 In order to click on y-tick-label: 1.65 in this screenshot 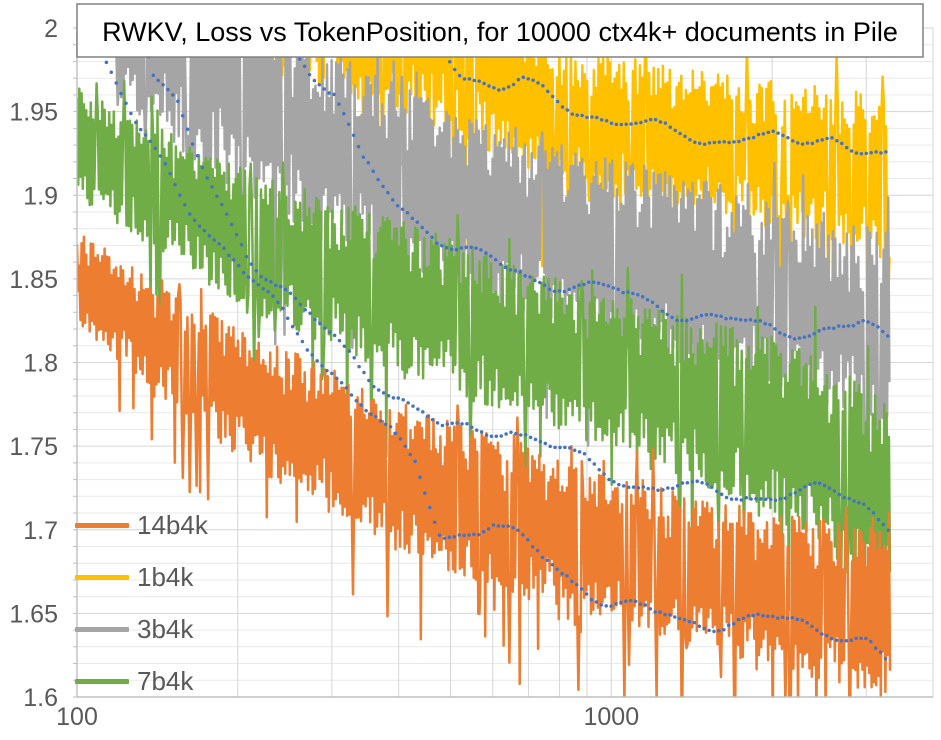, I will do `click(33, 614)`.